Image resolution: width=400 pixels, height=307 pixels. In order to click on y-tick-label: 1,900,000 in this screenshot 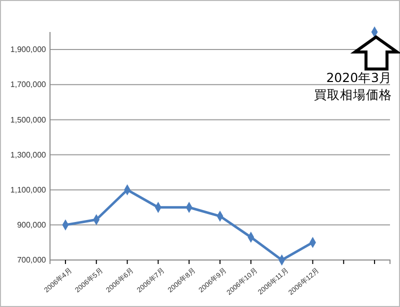, I will do `click(28, 49)`.